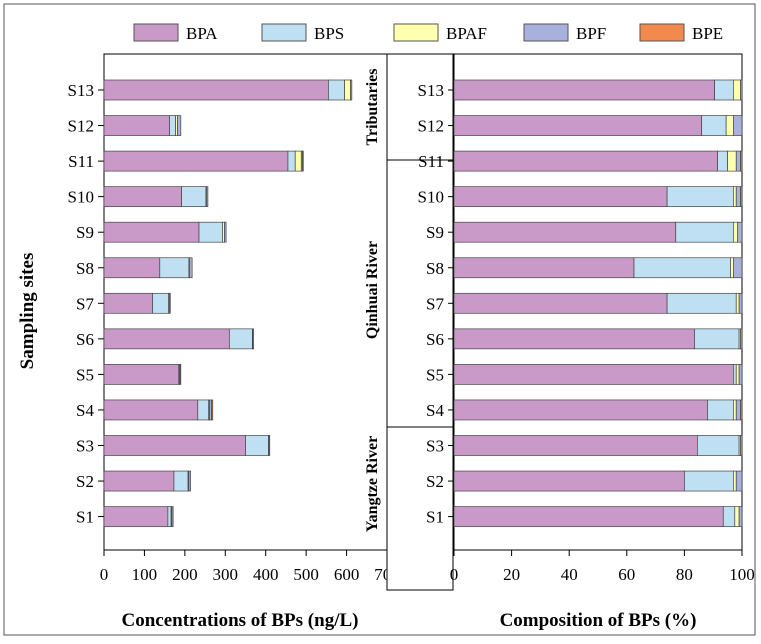 The width and height of the screenshot is (761, 644). Describe the element at coordinates (684, 574) in the screenshot. I see `right-x-tick-label: 80` at that location.